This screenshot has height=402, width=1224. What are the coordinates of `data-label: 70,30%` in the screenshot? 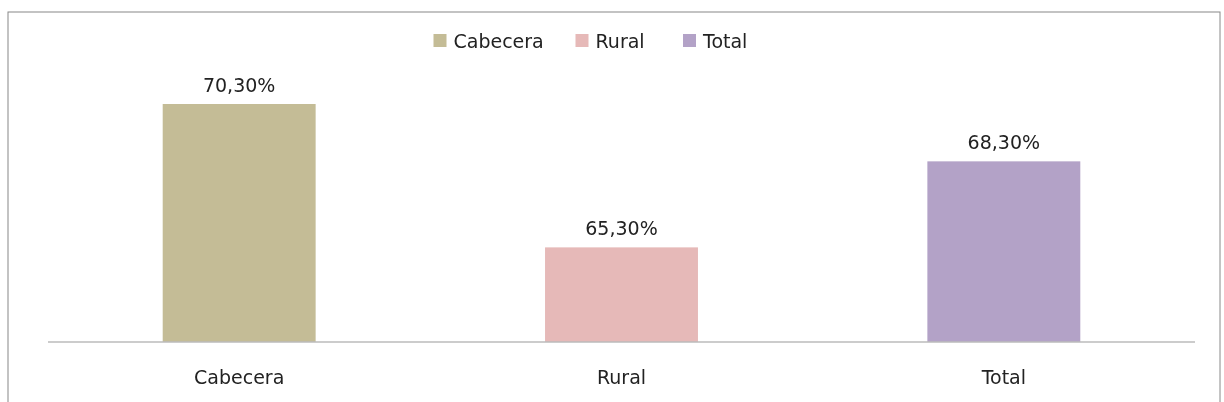 It's located at (239, 85).